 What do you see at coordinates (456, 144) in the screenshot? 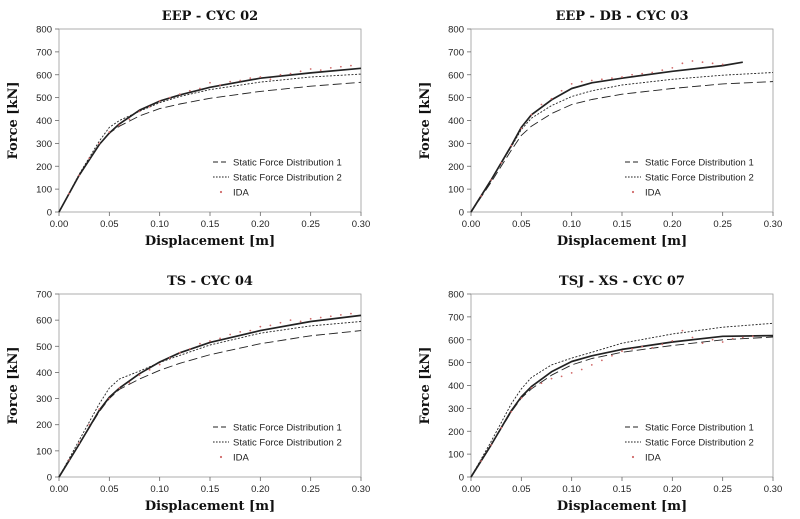
I see `y-tick-label: 300` at bounding box center [456, 144].